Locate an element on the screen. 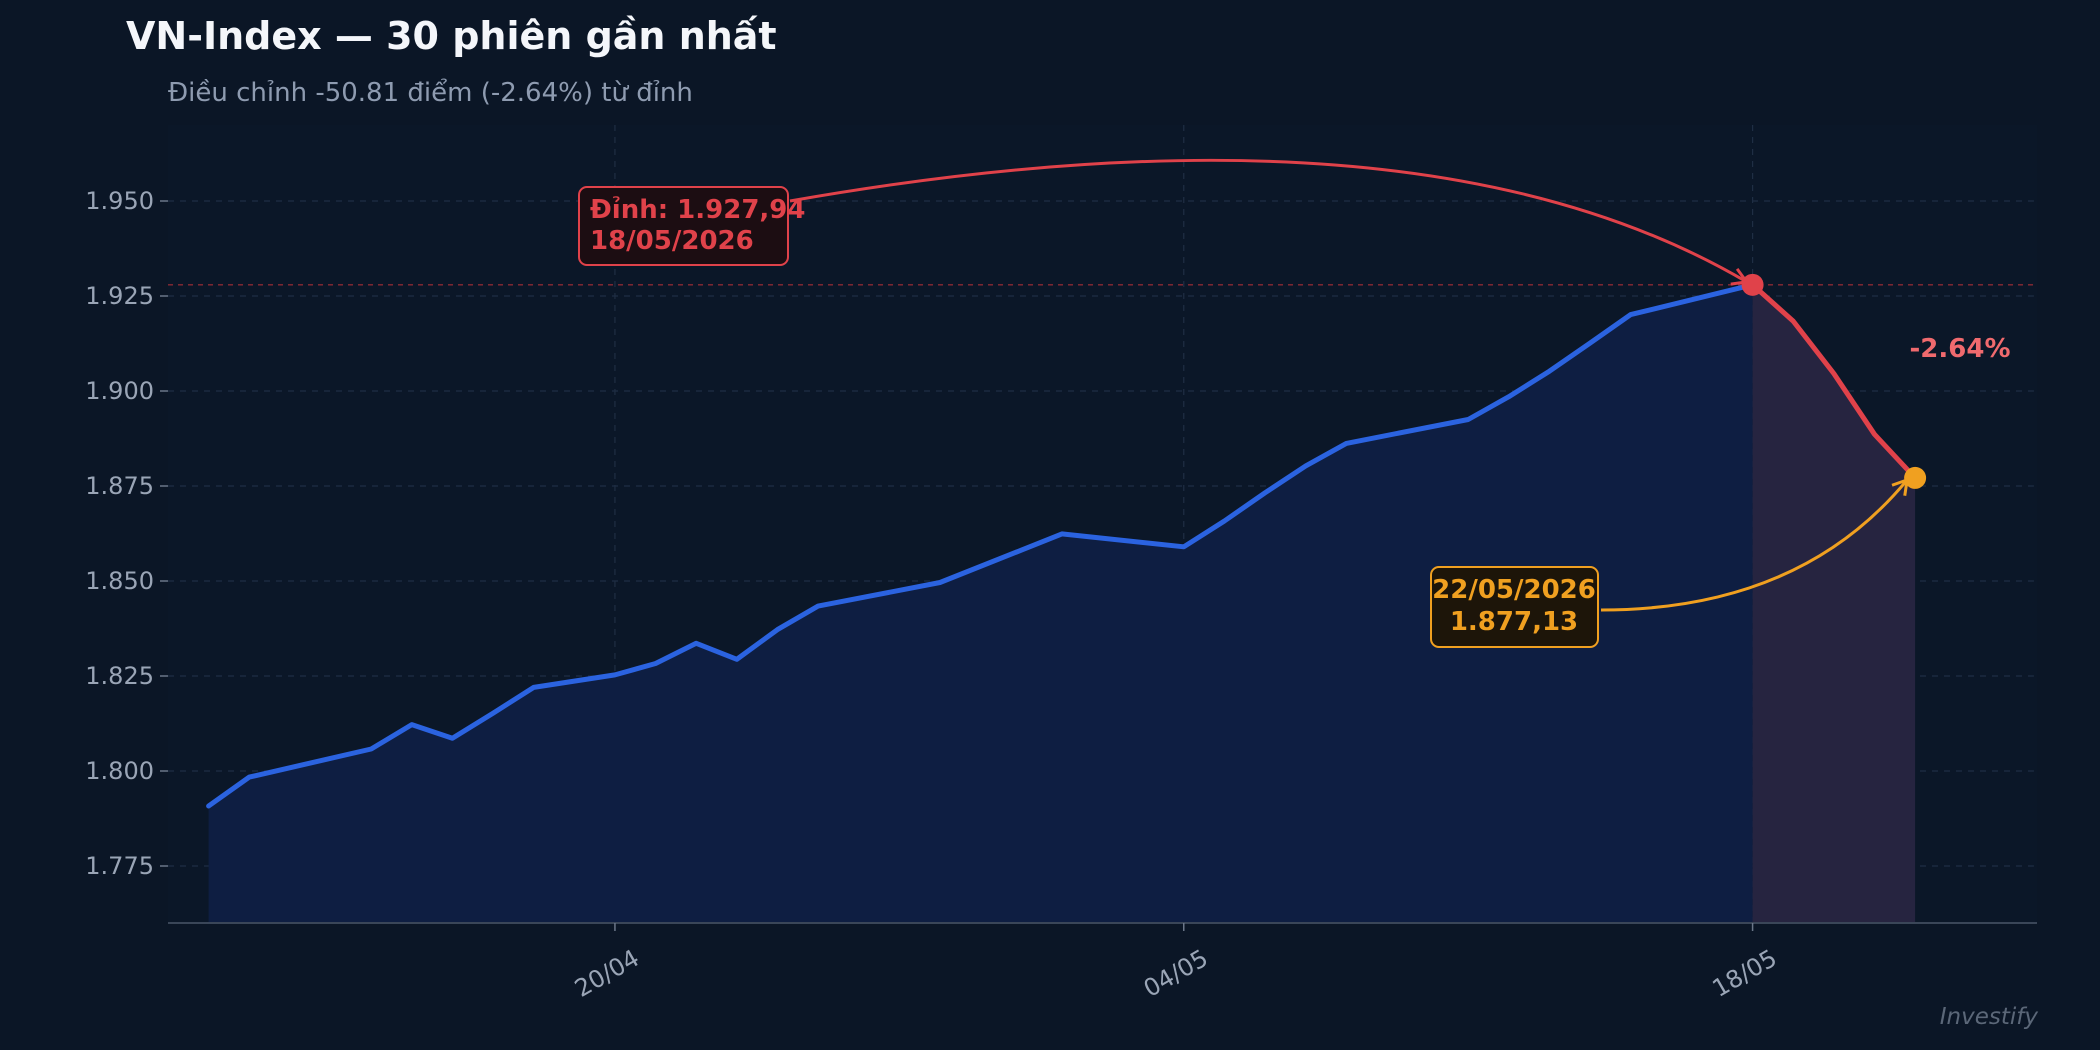 This screenshot has width=2100, height=1050. peak-annotation-frame is located at coordinates (683, 226).